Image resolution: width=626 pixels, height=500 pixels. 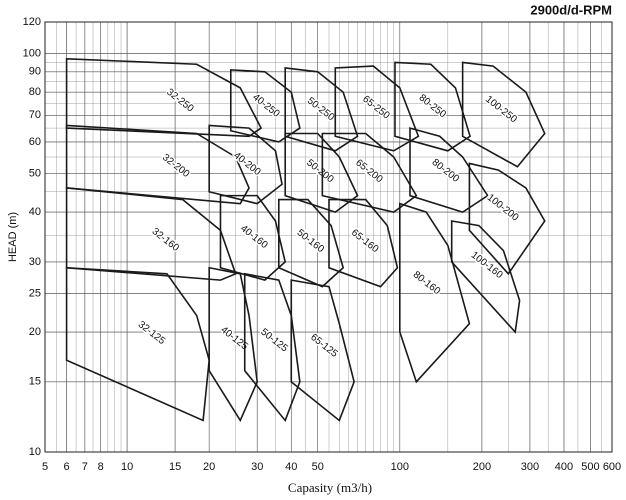 What do you see at coordinates (127, 467) in the screenshot?
I see `x-tick-label: 10` at bounding box center [127, 467].